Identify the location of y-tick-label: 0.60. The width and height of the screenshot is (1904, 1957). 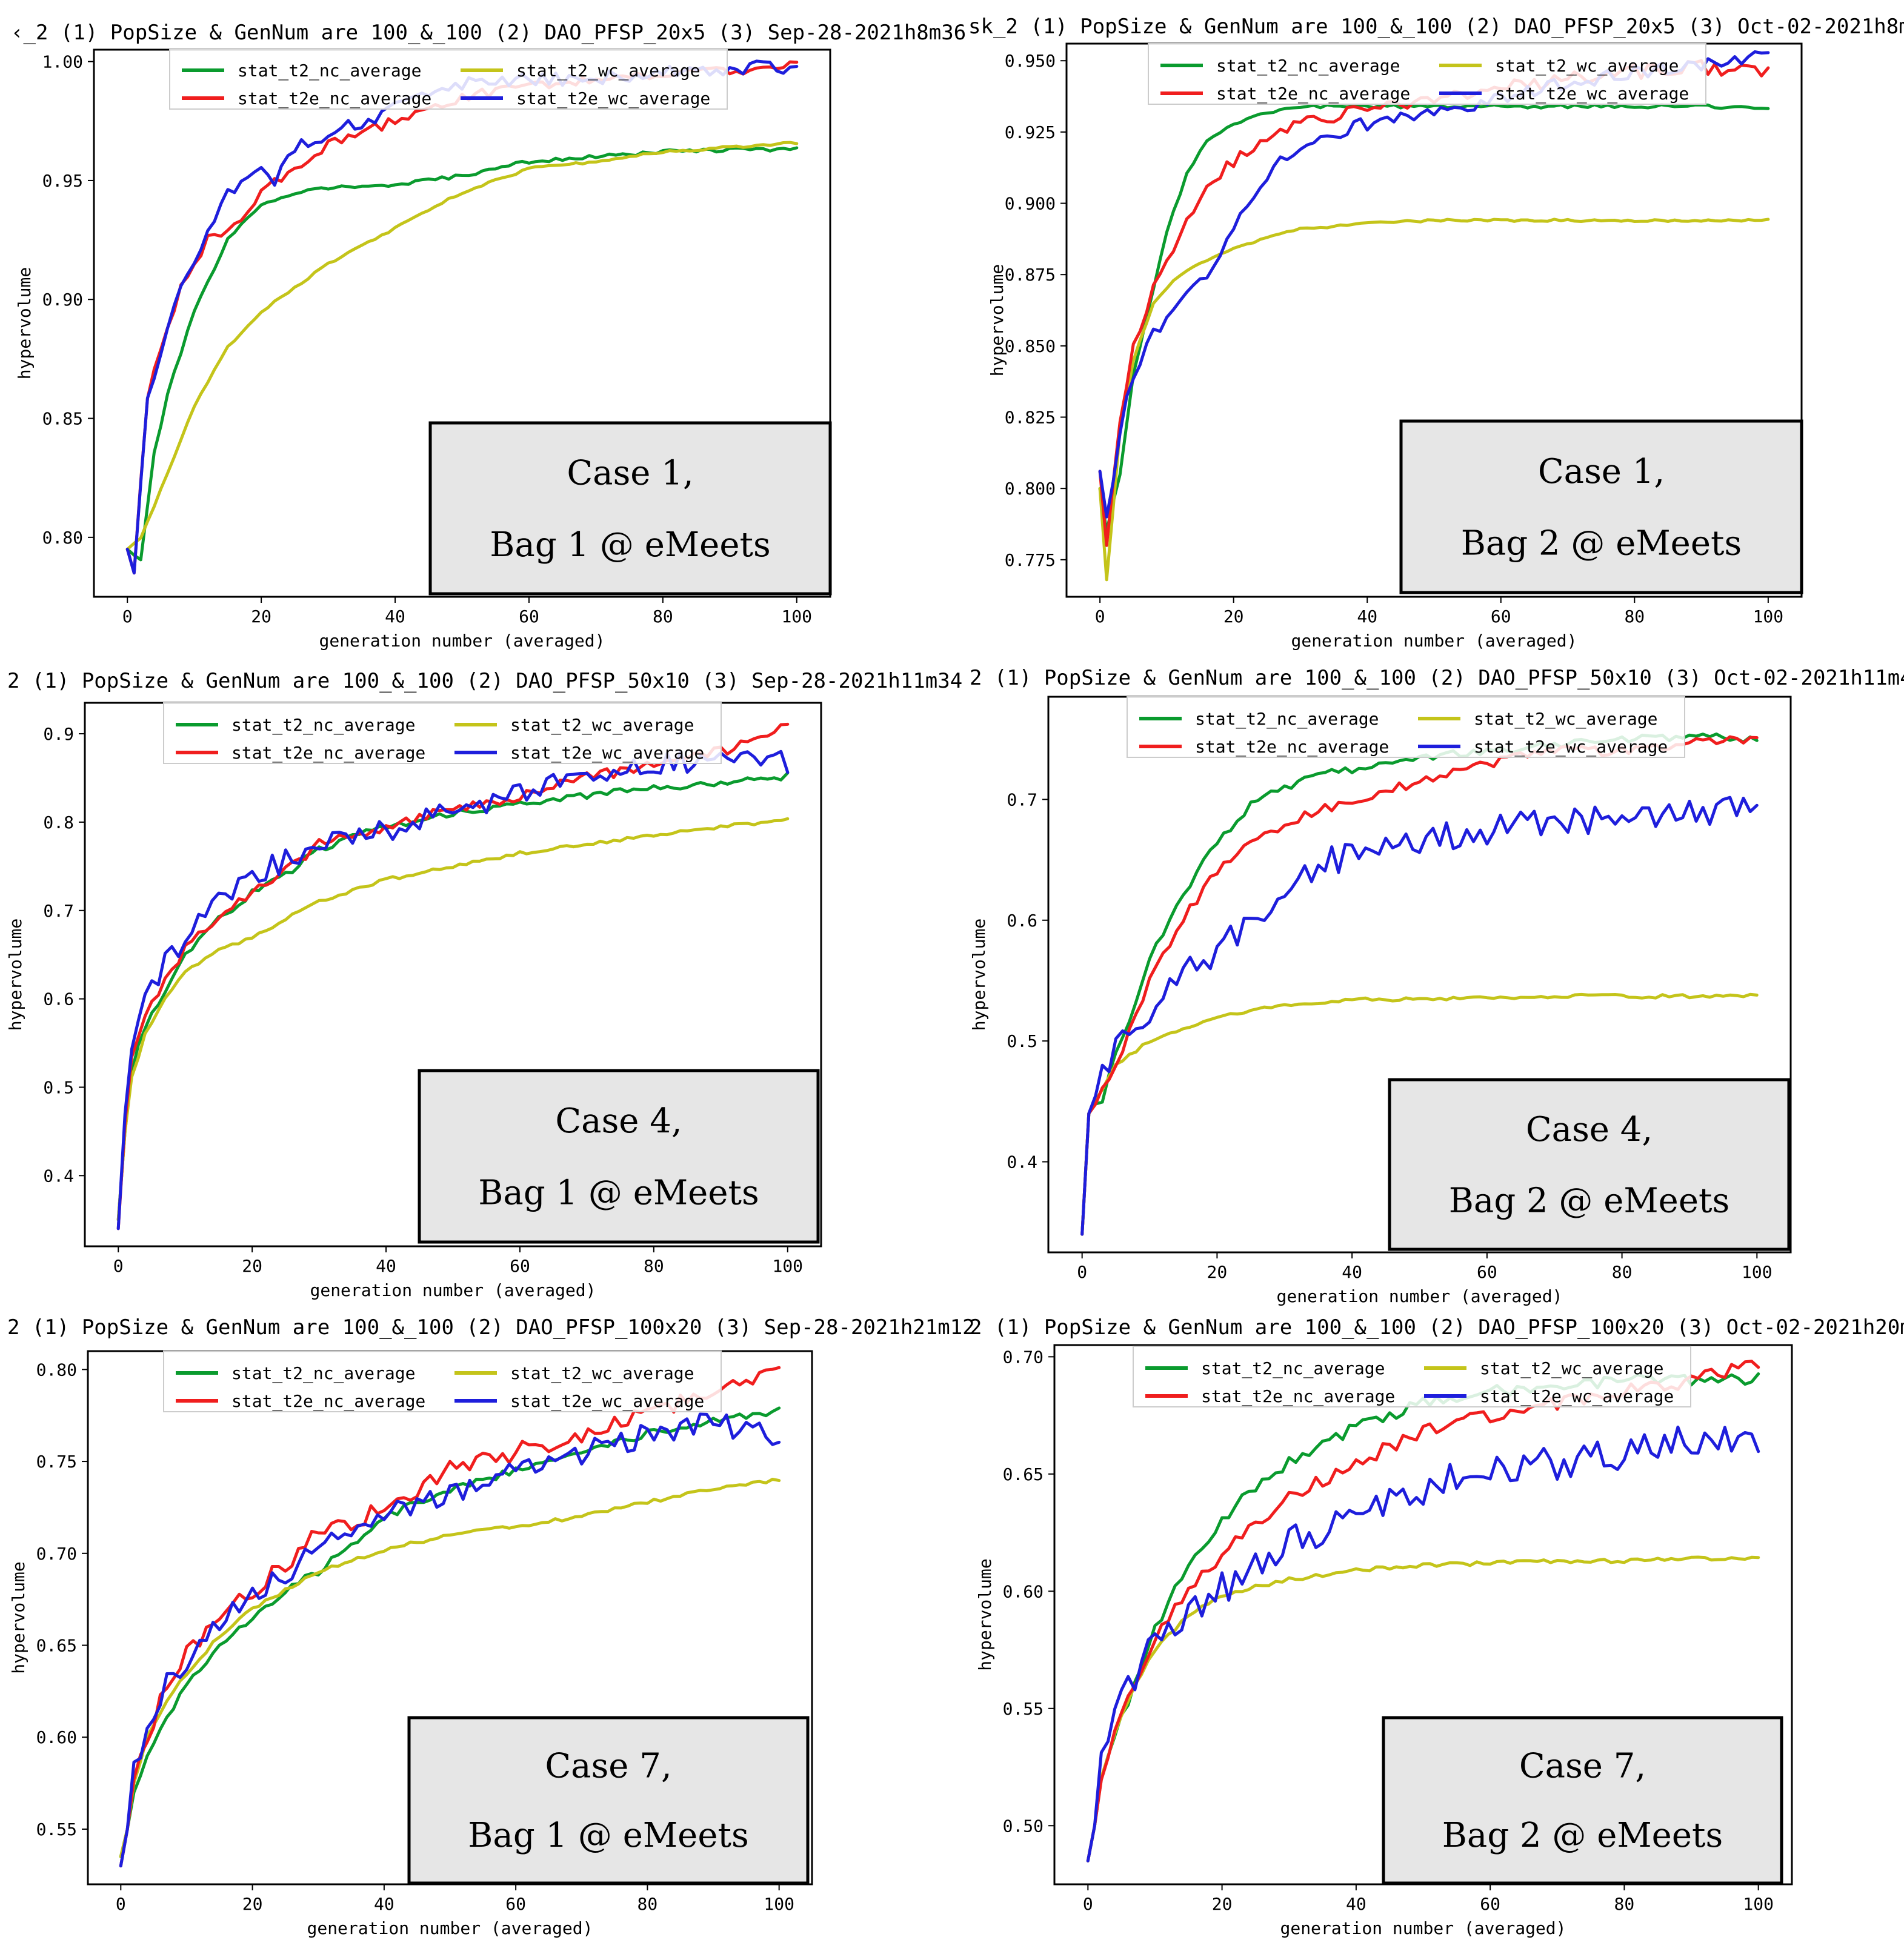
(56, 1737).